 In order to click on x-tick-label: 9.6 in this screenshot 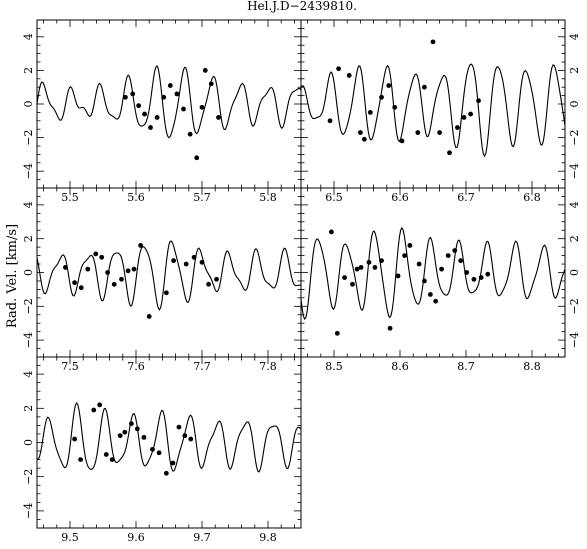, I will do `click(136, 537)`.